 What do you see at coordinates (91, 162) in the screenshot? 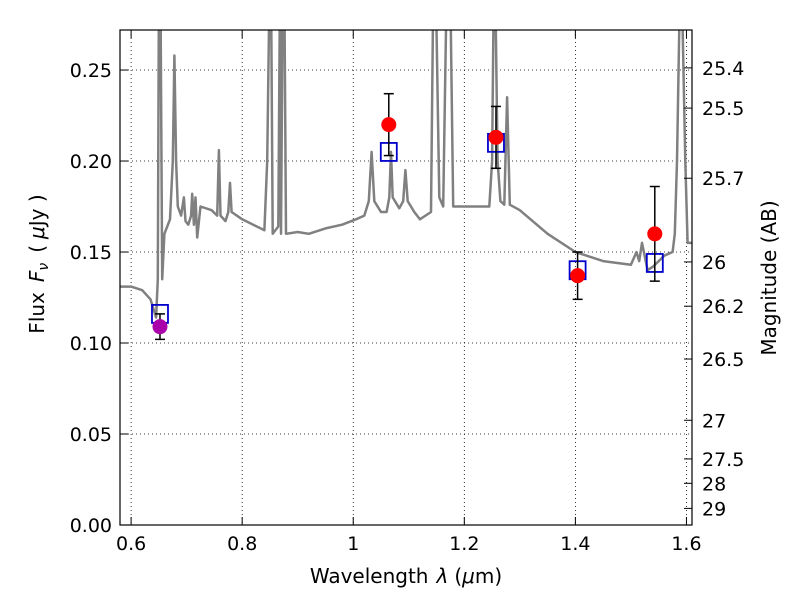
I see `y-tick-label: 0.20` at bounding box center [91, 162].